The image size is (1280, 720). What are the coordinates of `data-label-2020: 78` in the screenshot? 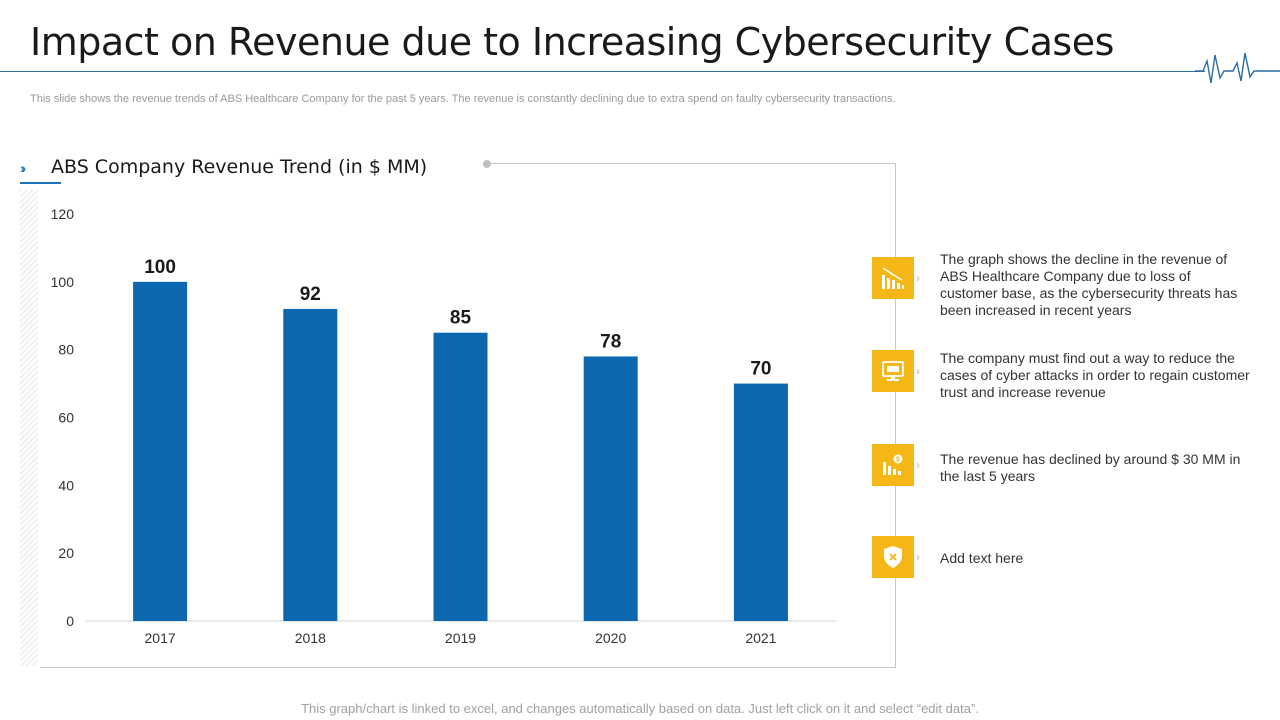 It's located at (610, 341).